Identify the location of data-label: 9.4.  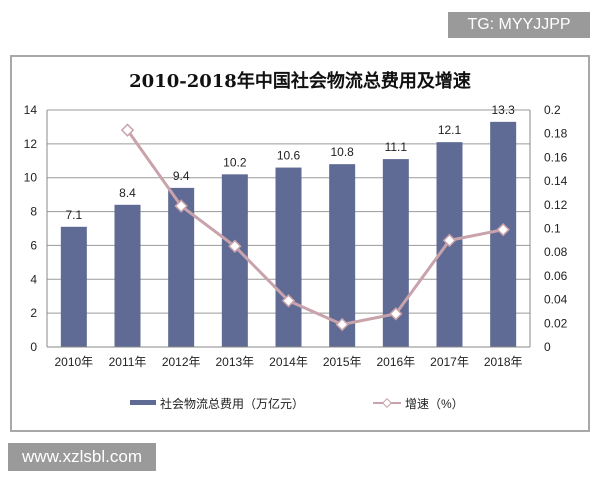
(181, 176).